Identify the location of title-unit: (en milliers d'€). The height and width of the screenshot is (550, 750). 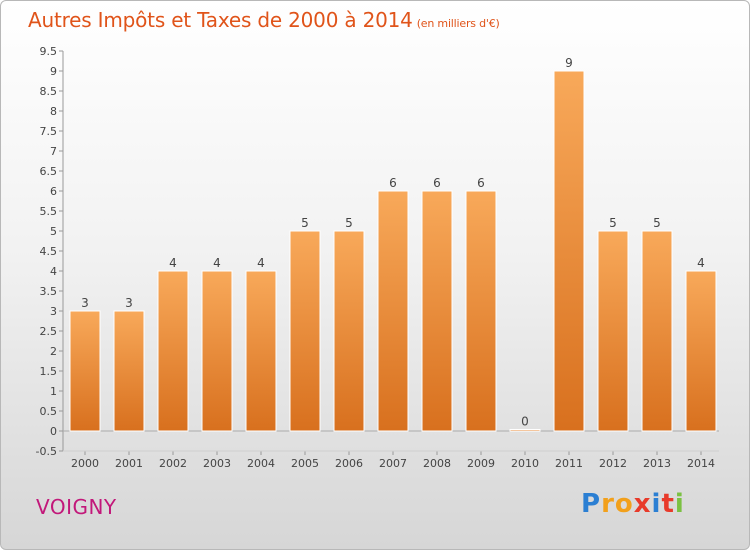
(458, 23).